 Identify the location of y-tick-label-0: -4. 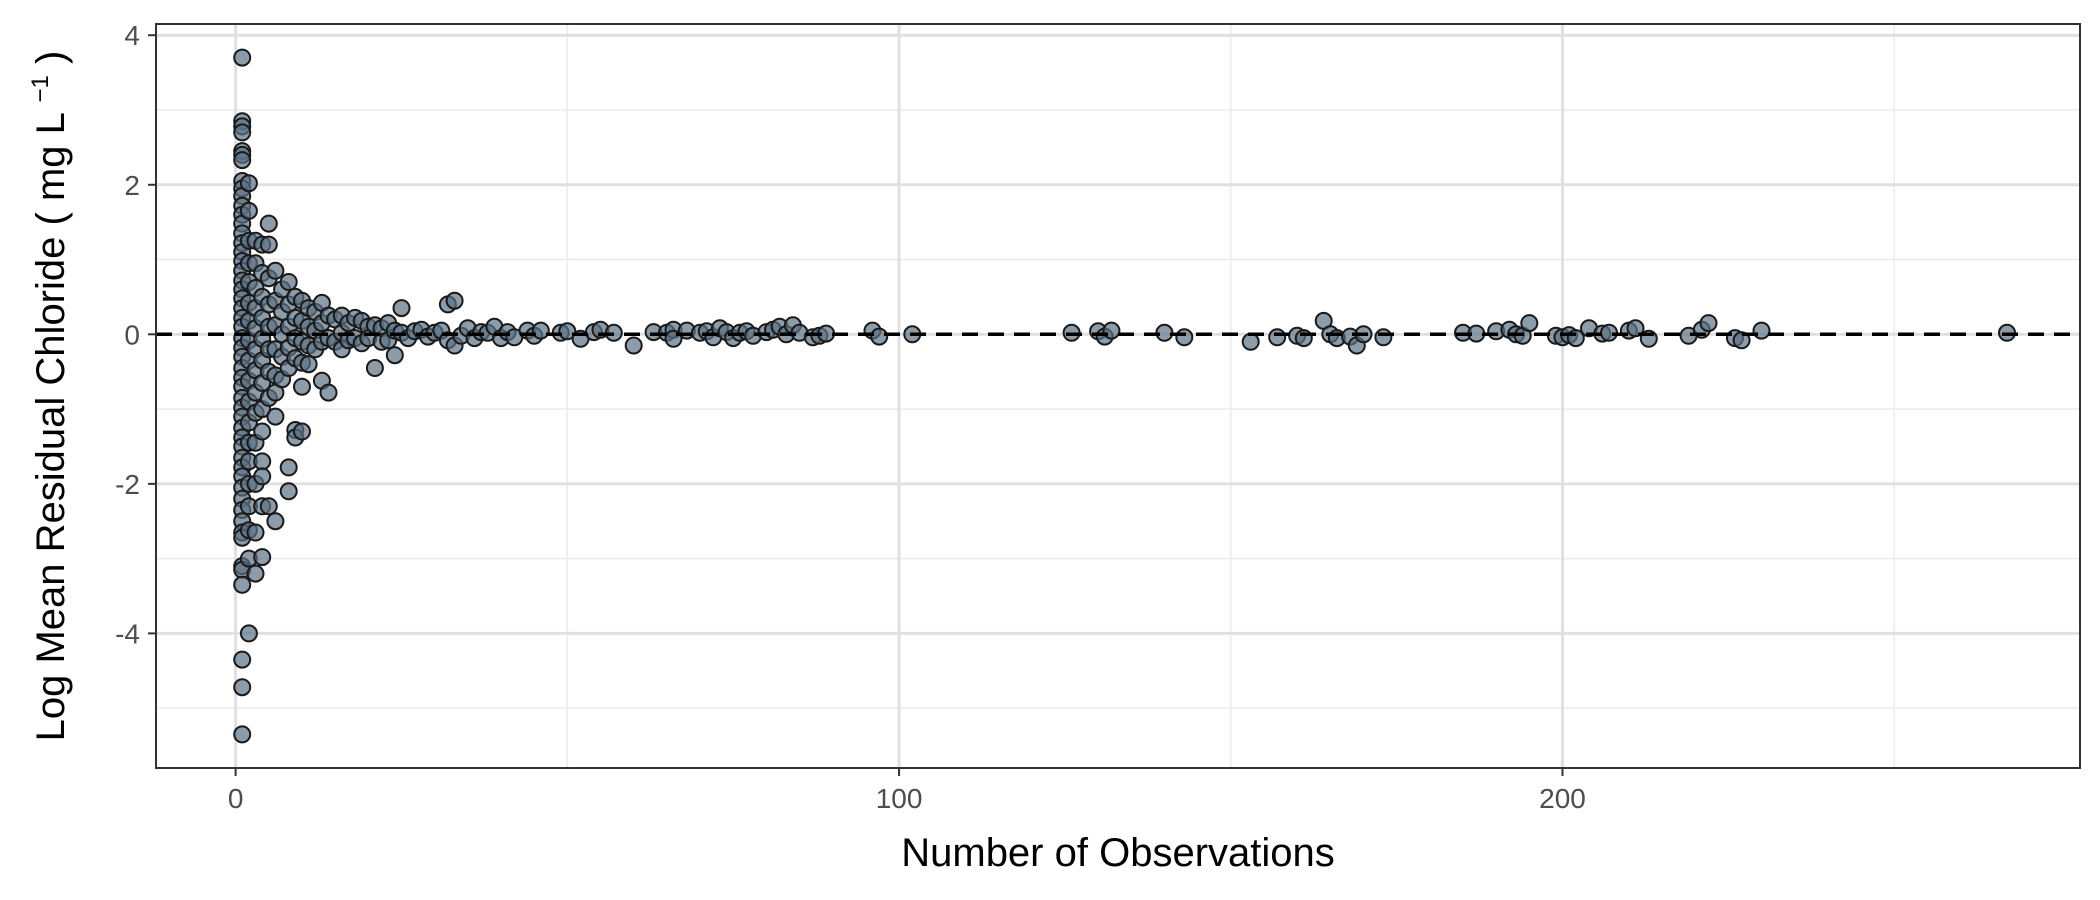
(127, 633).